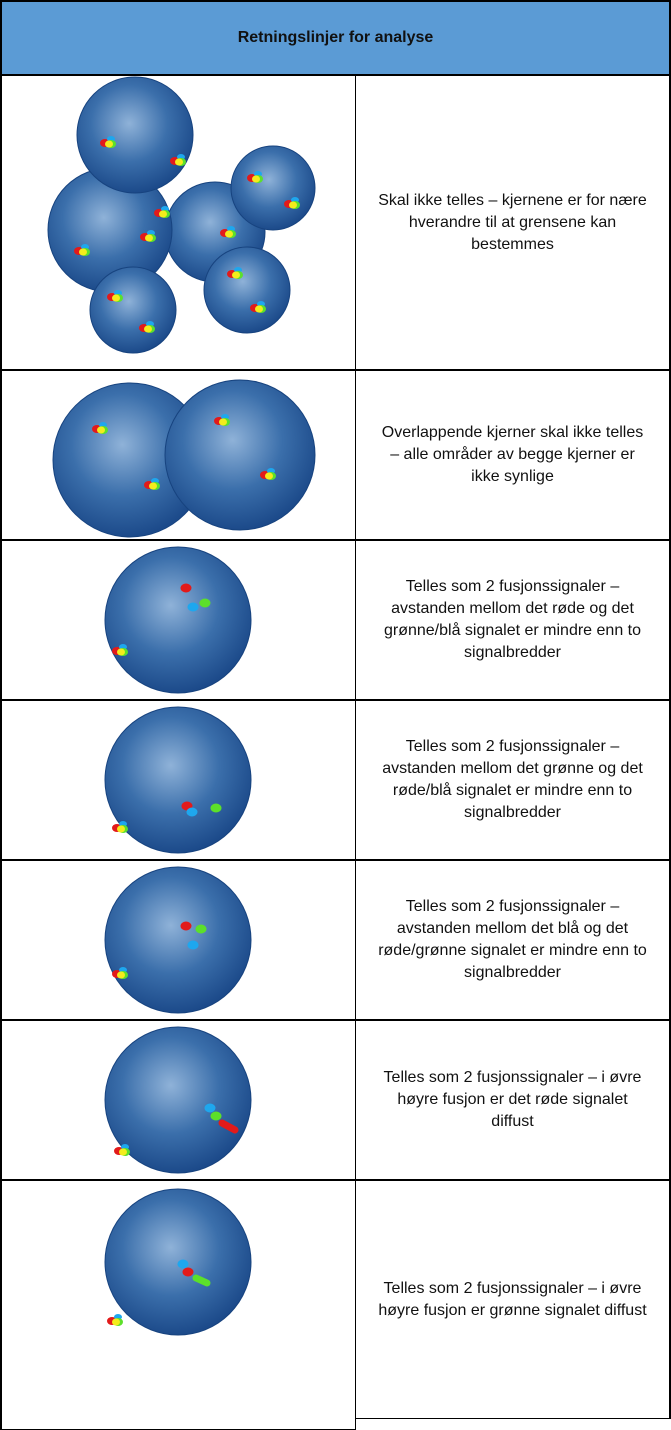 The image size is (671, 1430). I want to click on header: Retningslinjer for analyse, so click(335, 38).